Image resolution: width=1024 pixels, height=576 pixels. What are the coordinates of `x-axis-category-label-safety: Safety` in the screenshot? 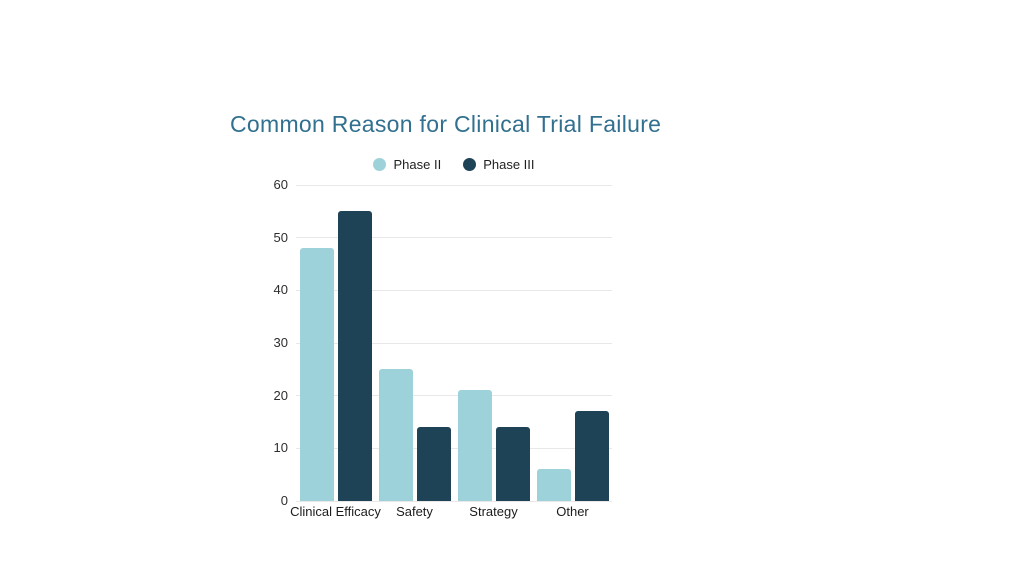 It's located at (414, 511).